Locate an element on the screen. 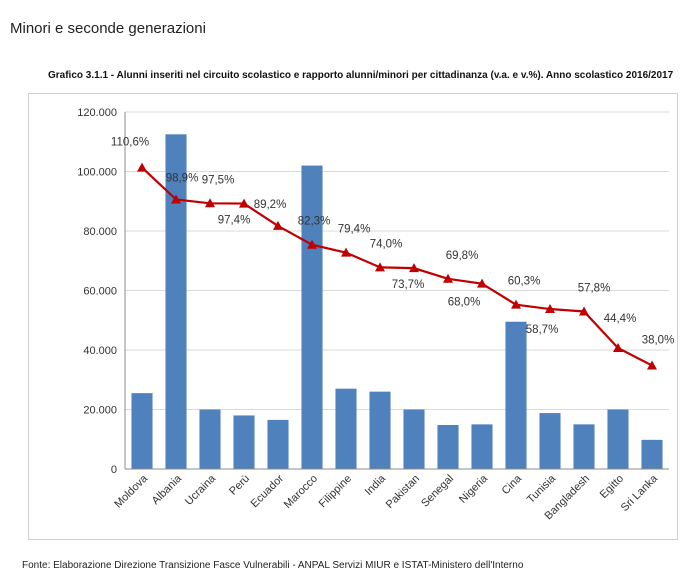 This screenshot has height=579, width=700. data-label: 79,4% is located at coordinates (354, 230).